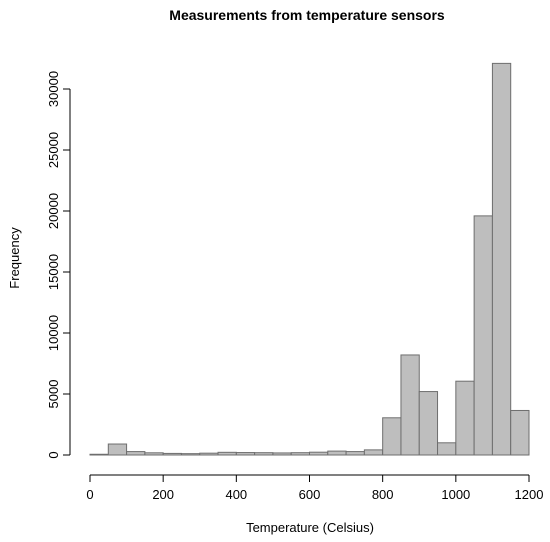 The height and width of the screenshot is (542, 550). What do you see at coordinates (529, 494) in the screenshot?
I see `x-tick-label: 1200` at bounding box center [529, 494].